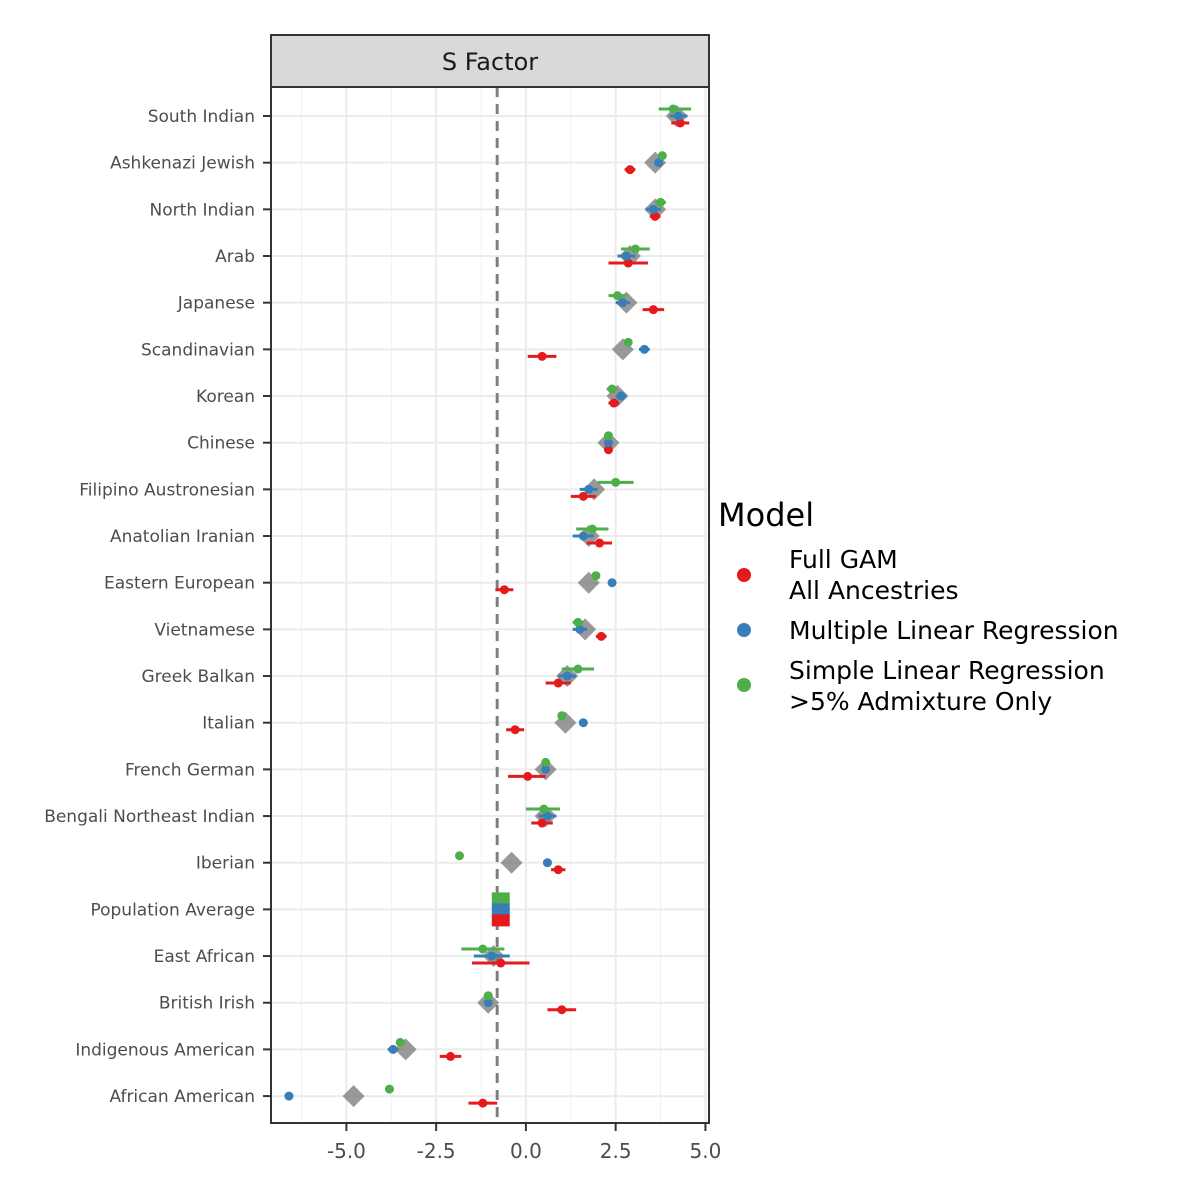  I want to click on point-simple-linear-regression-5-admixture-only-ashkenazi-jewish, so click(662, 156).